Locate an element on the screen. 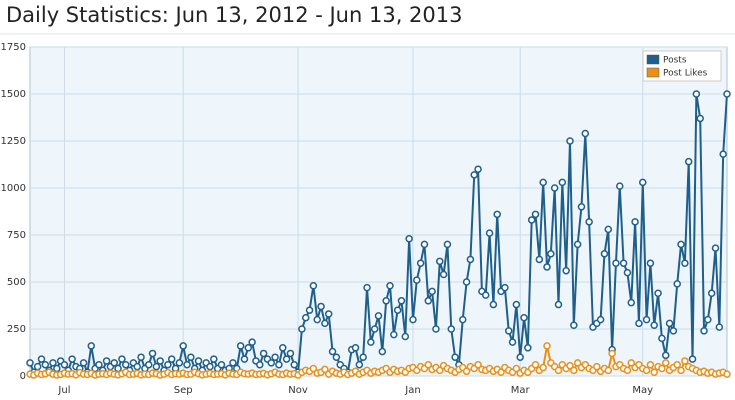 The height and width of the screenshot is (400, 735). y-tick-label: 250 is located at coordinates (16, 329).